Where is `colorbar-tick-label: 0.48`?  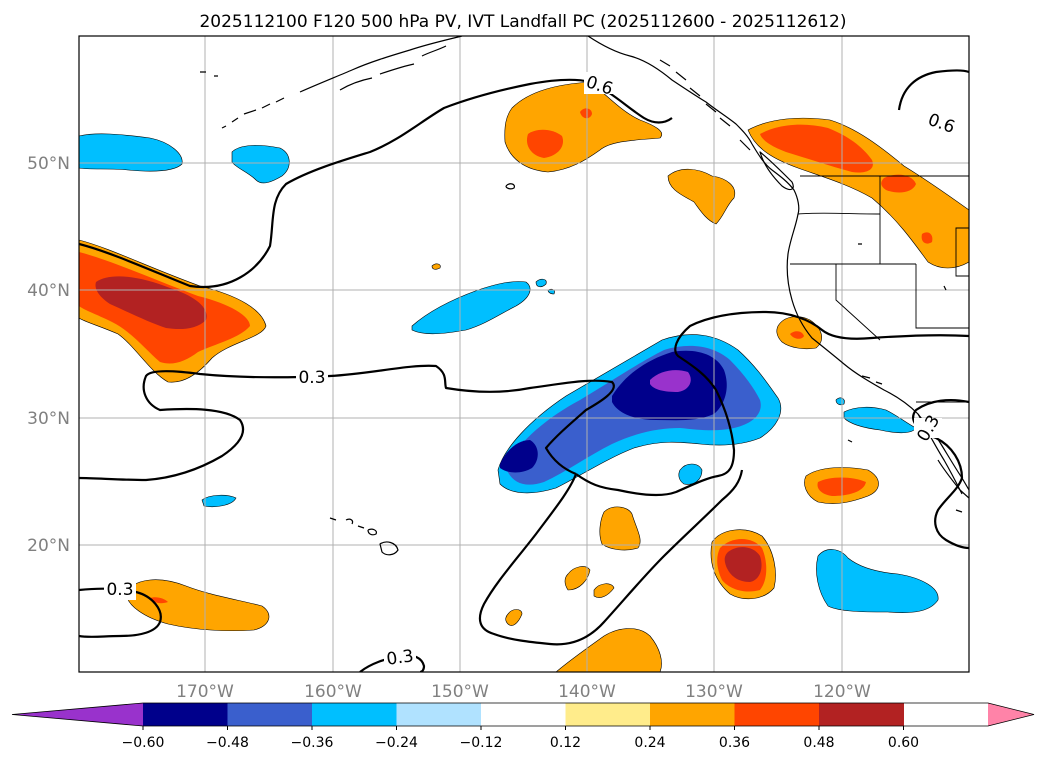 colorbar-tick-label: 0.48 is located at coordinates (818, 743).